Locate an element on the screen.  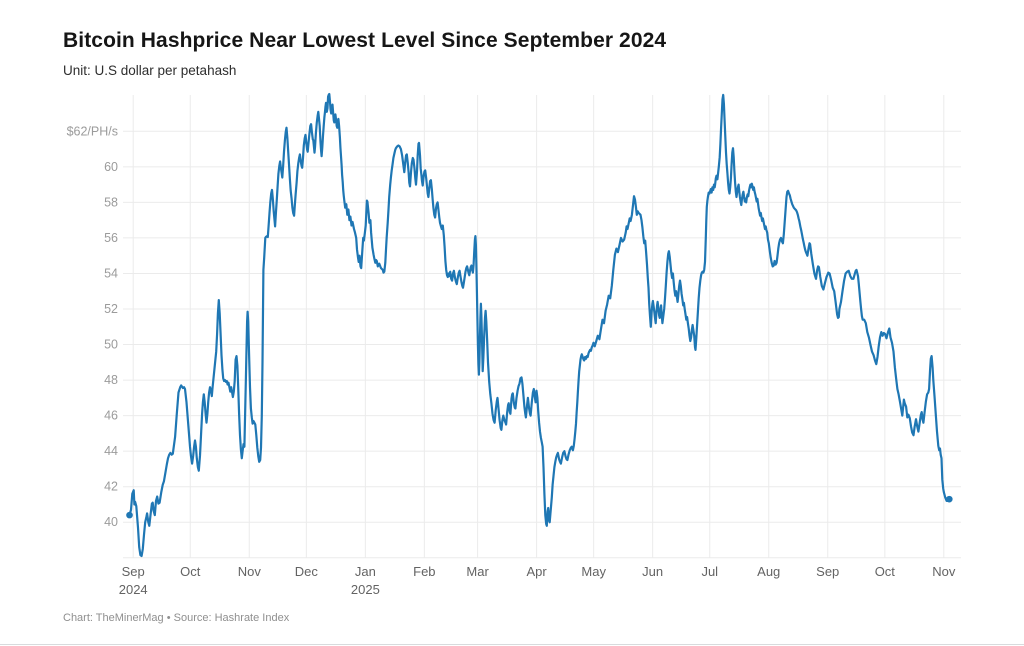
svg-text: Jul is located at coordinates (709, 571).